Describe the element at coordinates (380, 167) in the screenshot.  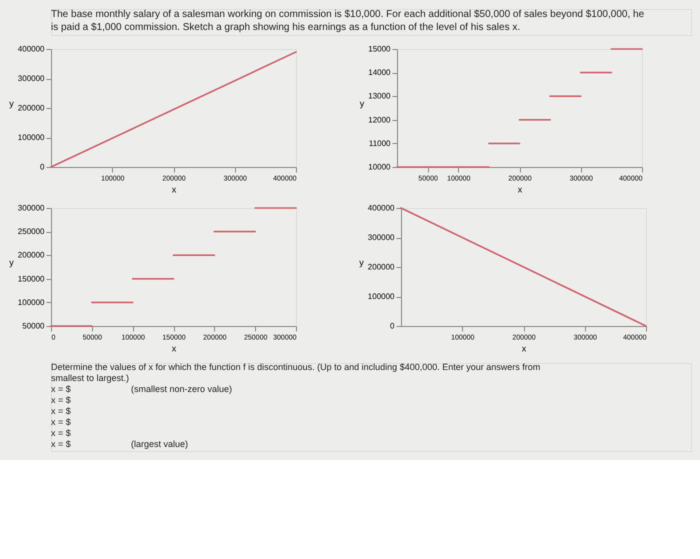
I see `y-tick-label: 10000` at that location.